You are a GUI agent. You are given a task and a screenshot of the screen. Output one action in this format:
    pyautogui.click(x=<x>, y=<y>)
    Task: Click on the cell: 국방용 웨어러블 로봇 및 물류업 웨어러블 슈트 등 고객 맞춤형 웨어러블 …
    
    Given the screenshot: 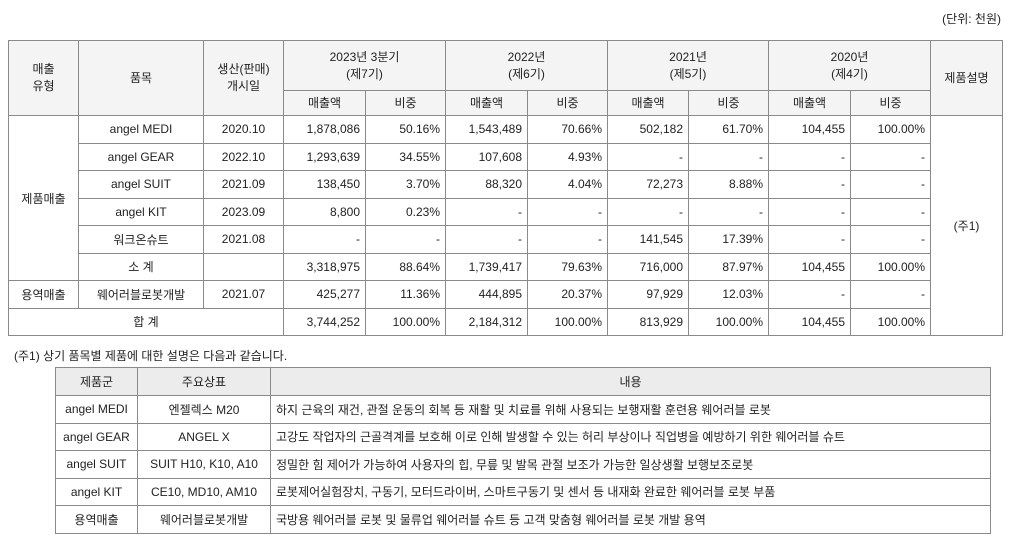 What is the action you would take?
    pyautogui.click(x=630, y=519)
    